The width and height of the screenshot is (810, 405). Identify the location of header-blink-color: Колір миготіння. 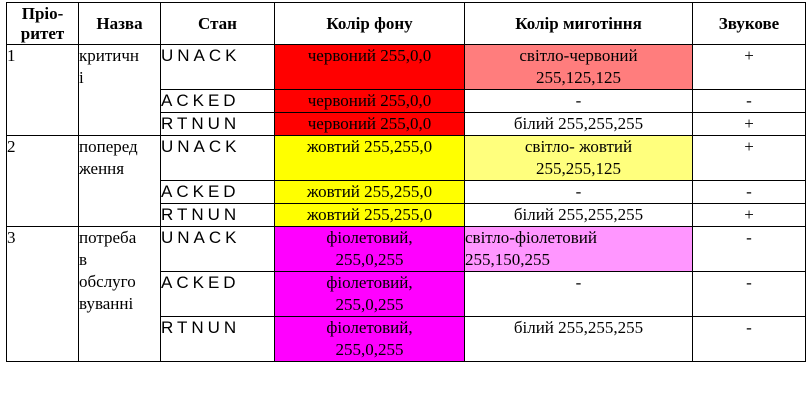
(578, 23).